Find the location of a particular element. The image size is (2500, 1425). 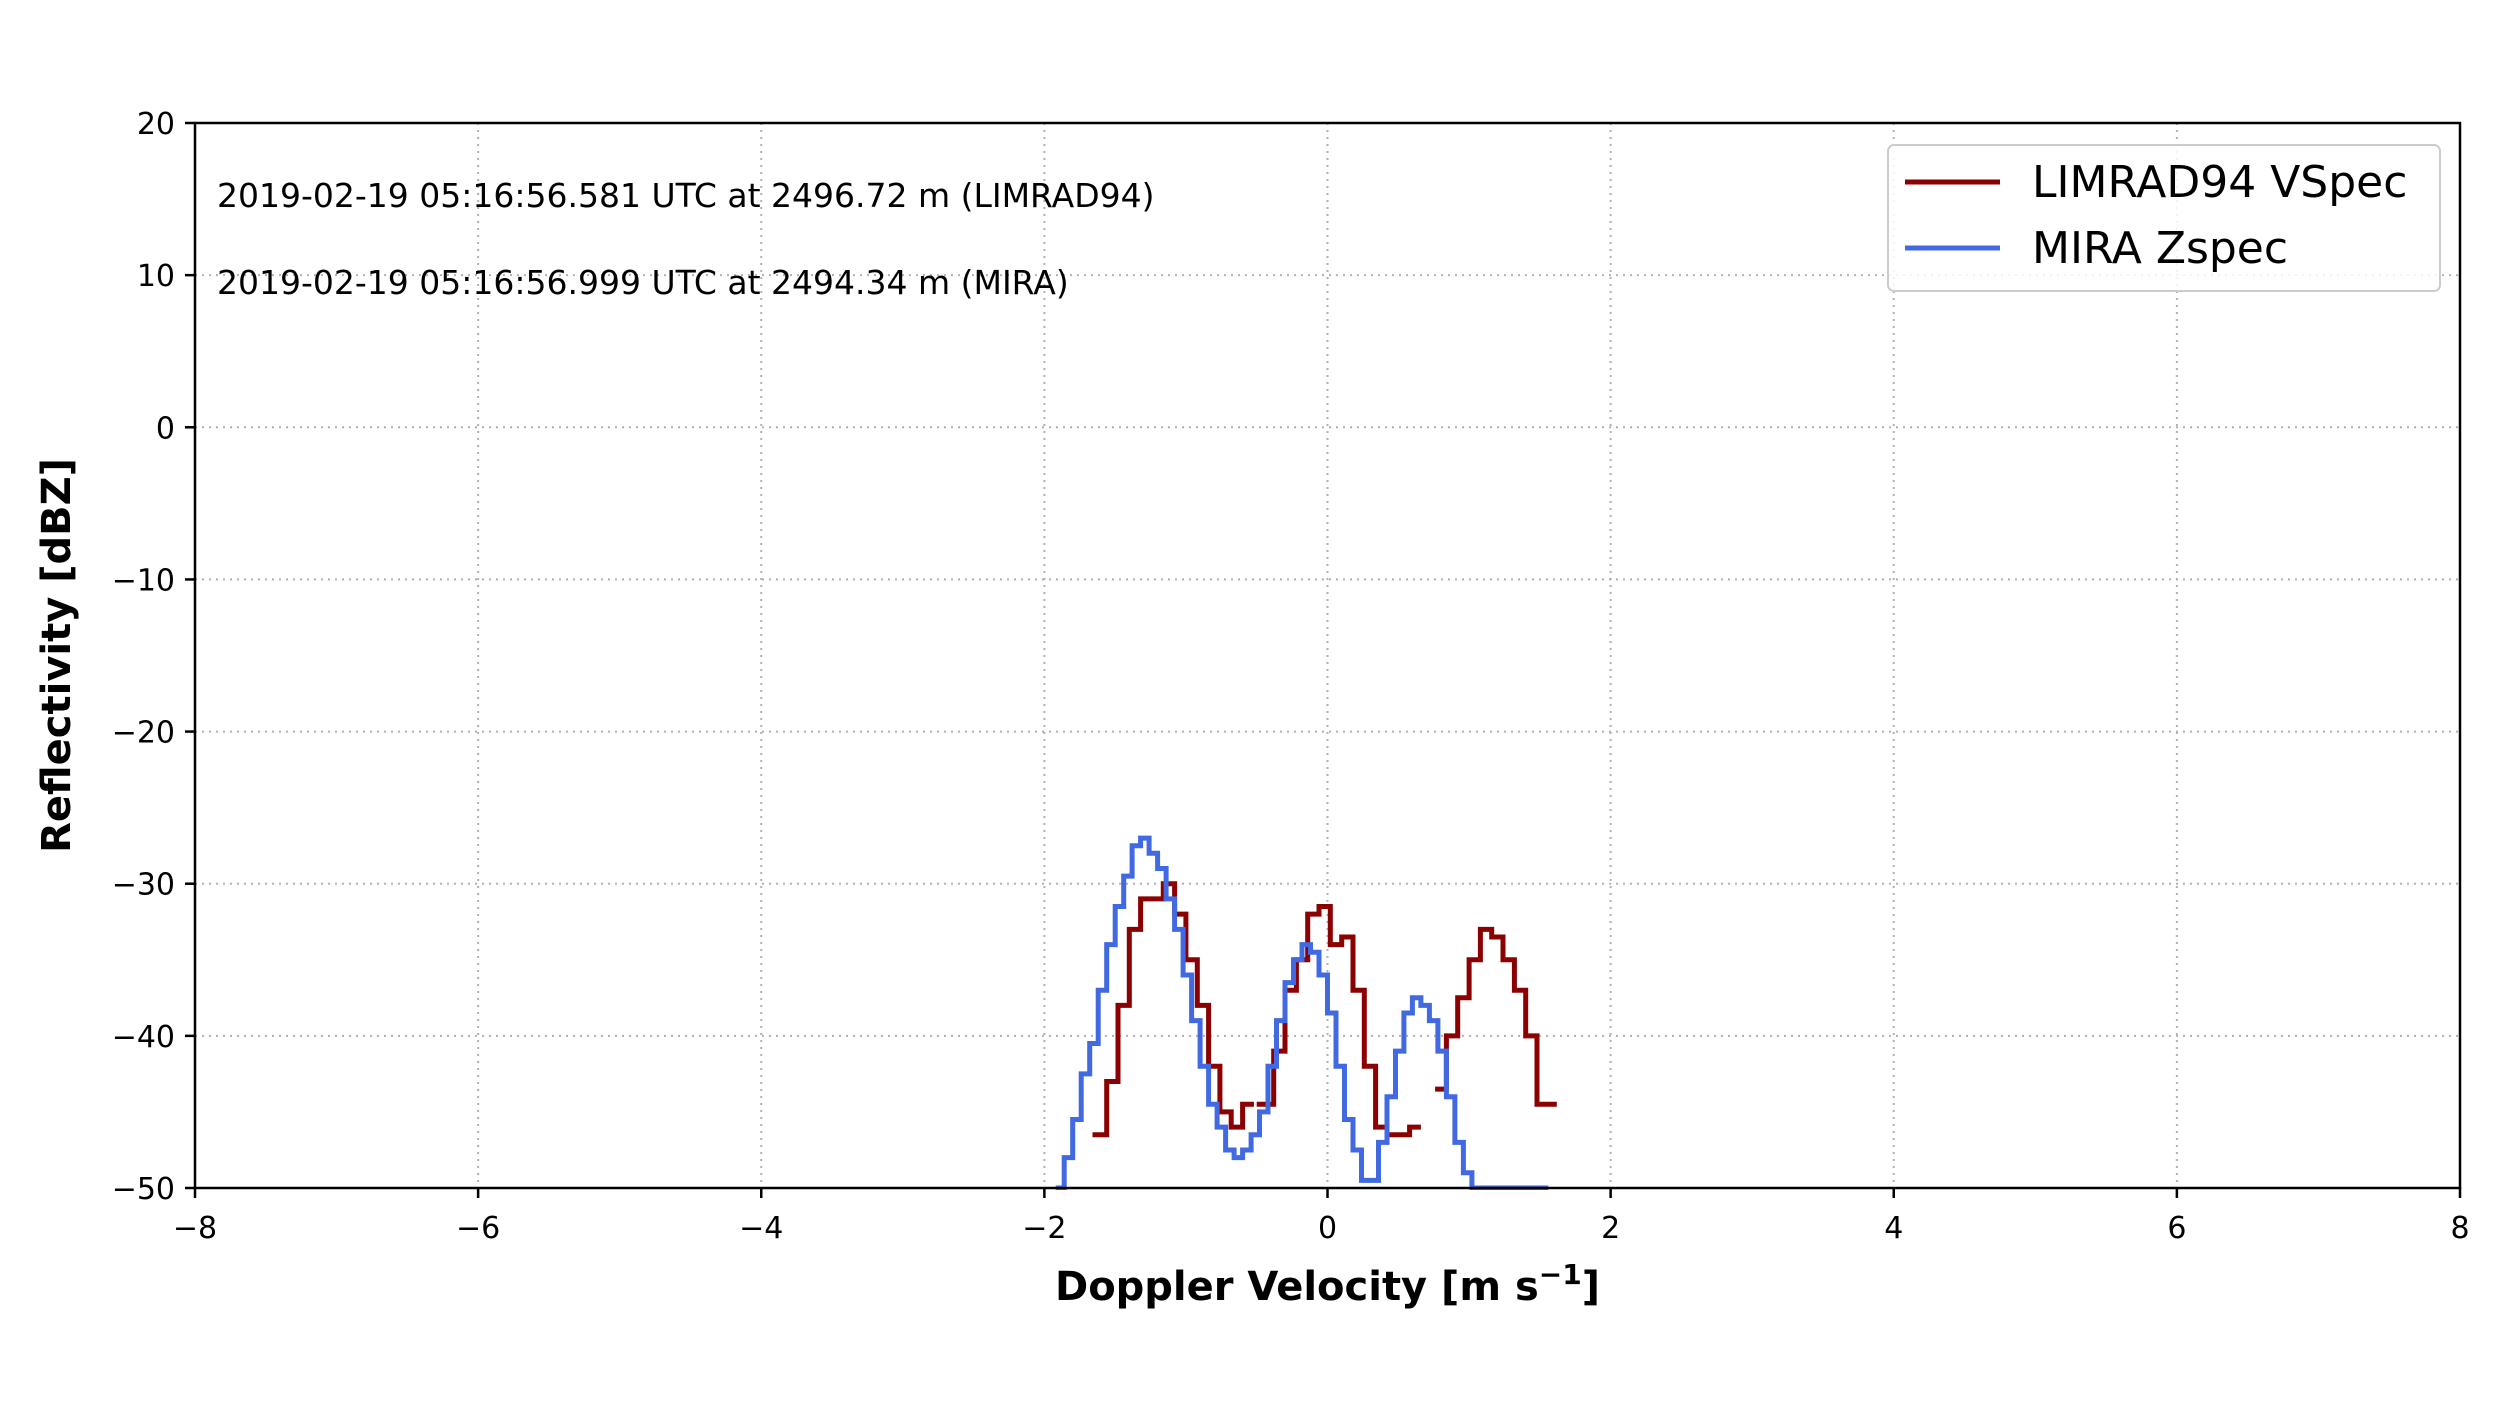

y-tick-label: −20 is located at coordinates (143, 733).